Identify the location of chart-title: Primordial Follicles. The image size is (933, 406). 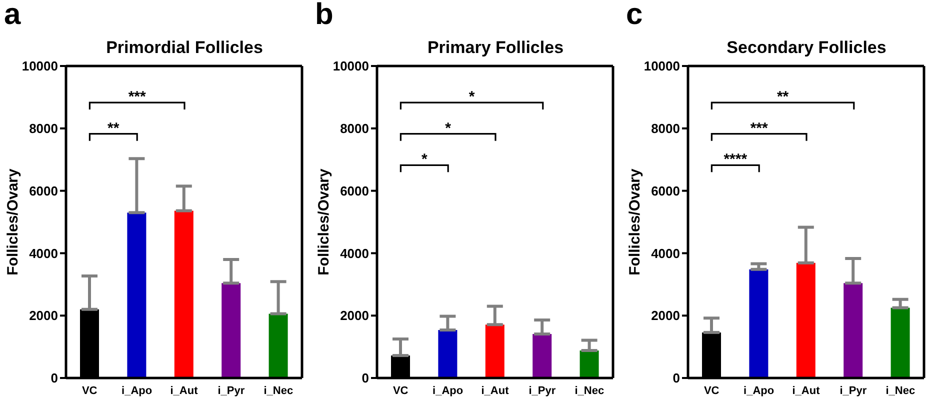
(184, 48).